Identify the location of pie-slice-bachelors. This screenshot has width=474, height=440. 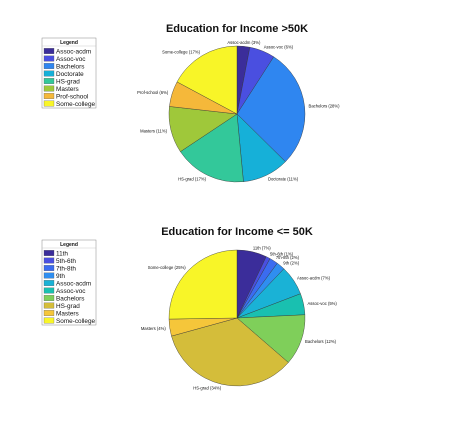
(271, 109).